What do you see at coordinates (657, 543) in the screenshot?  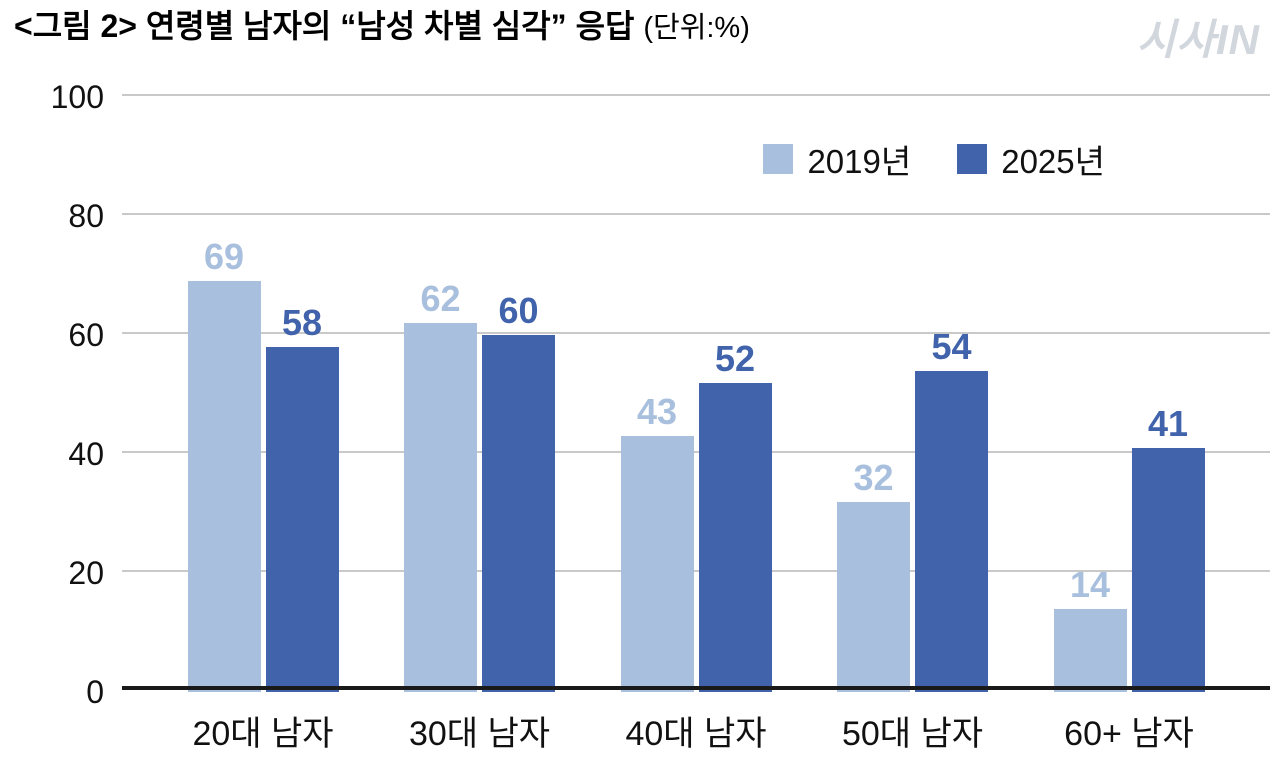 I see `bar: 43` at bounding box center [657, 543].